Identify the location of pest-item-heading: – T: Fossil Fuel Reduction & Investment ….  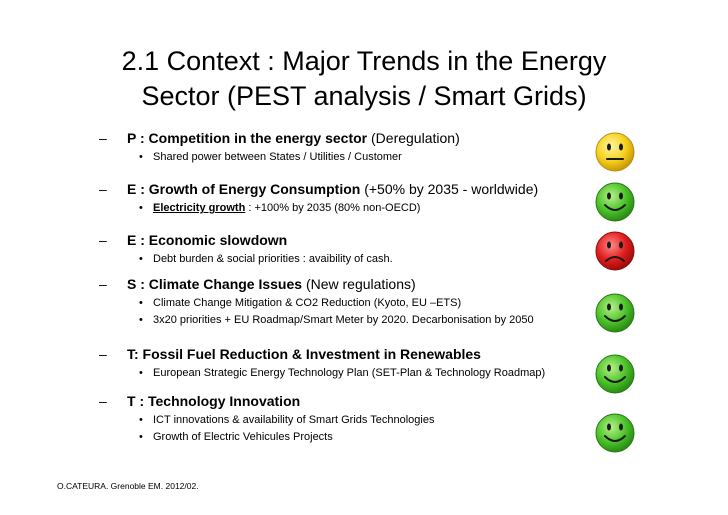
(349, 354).